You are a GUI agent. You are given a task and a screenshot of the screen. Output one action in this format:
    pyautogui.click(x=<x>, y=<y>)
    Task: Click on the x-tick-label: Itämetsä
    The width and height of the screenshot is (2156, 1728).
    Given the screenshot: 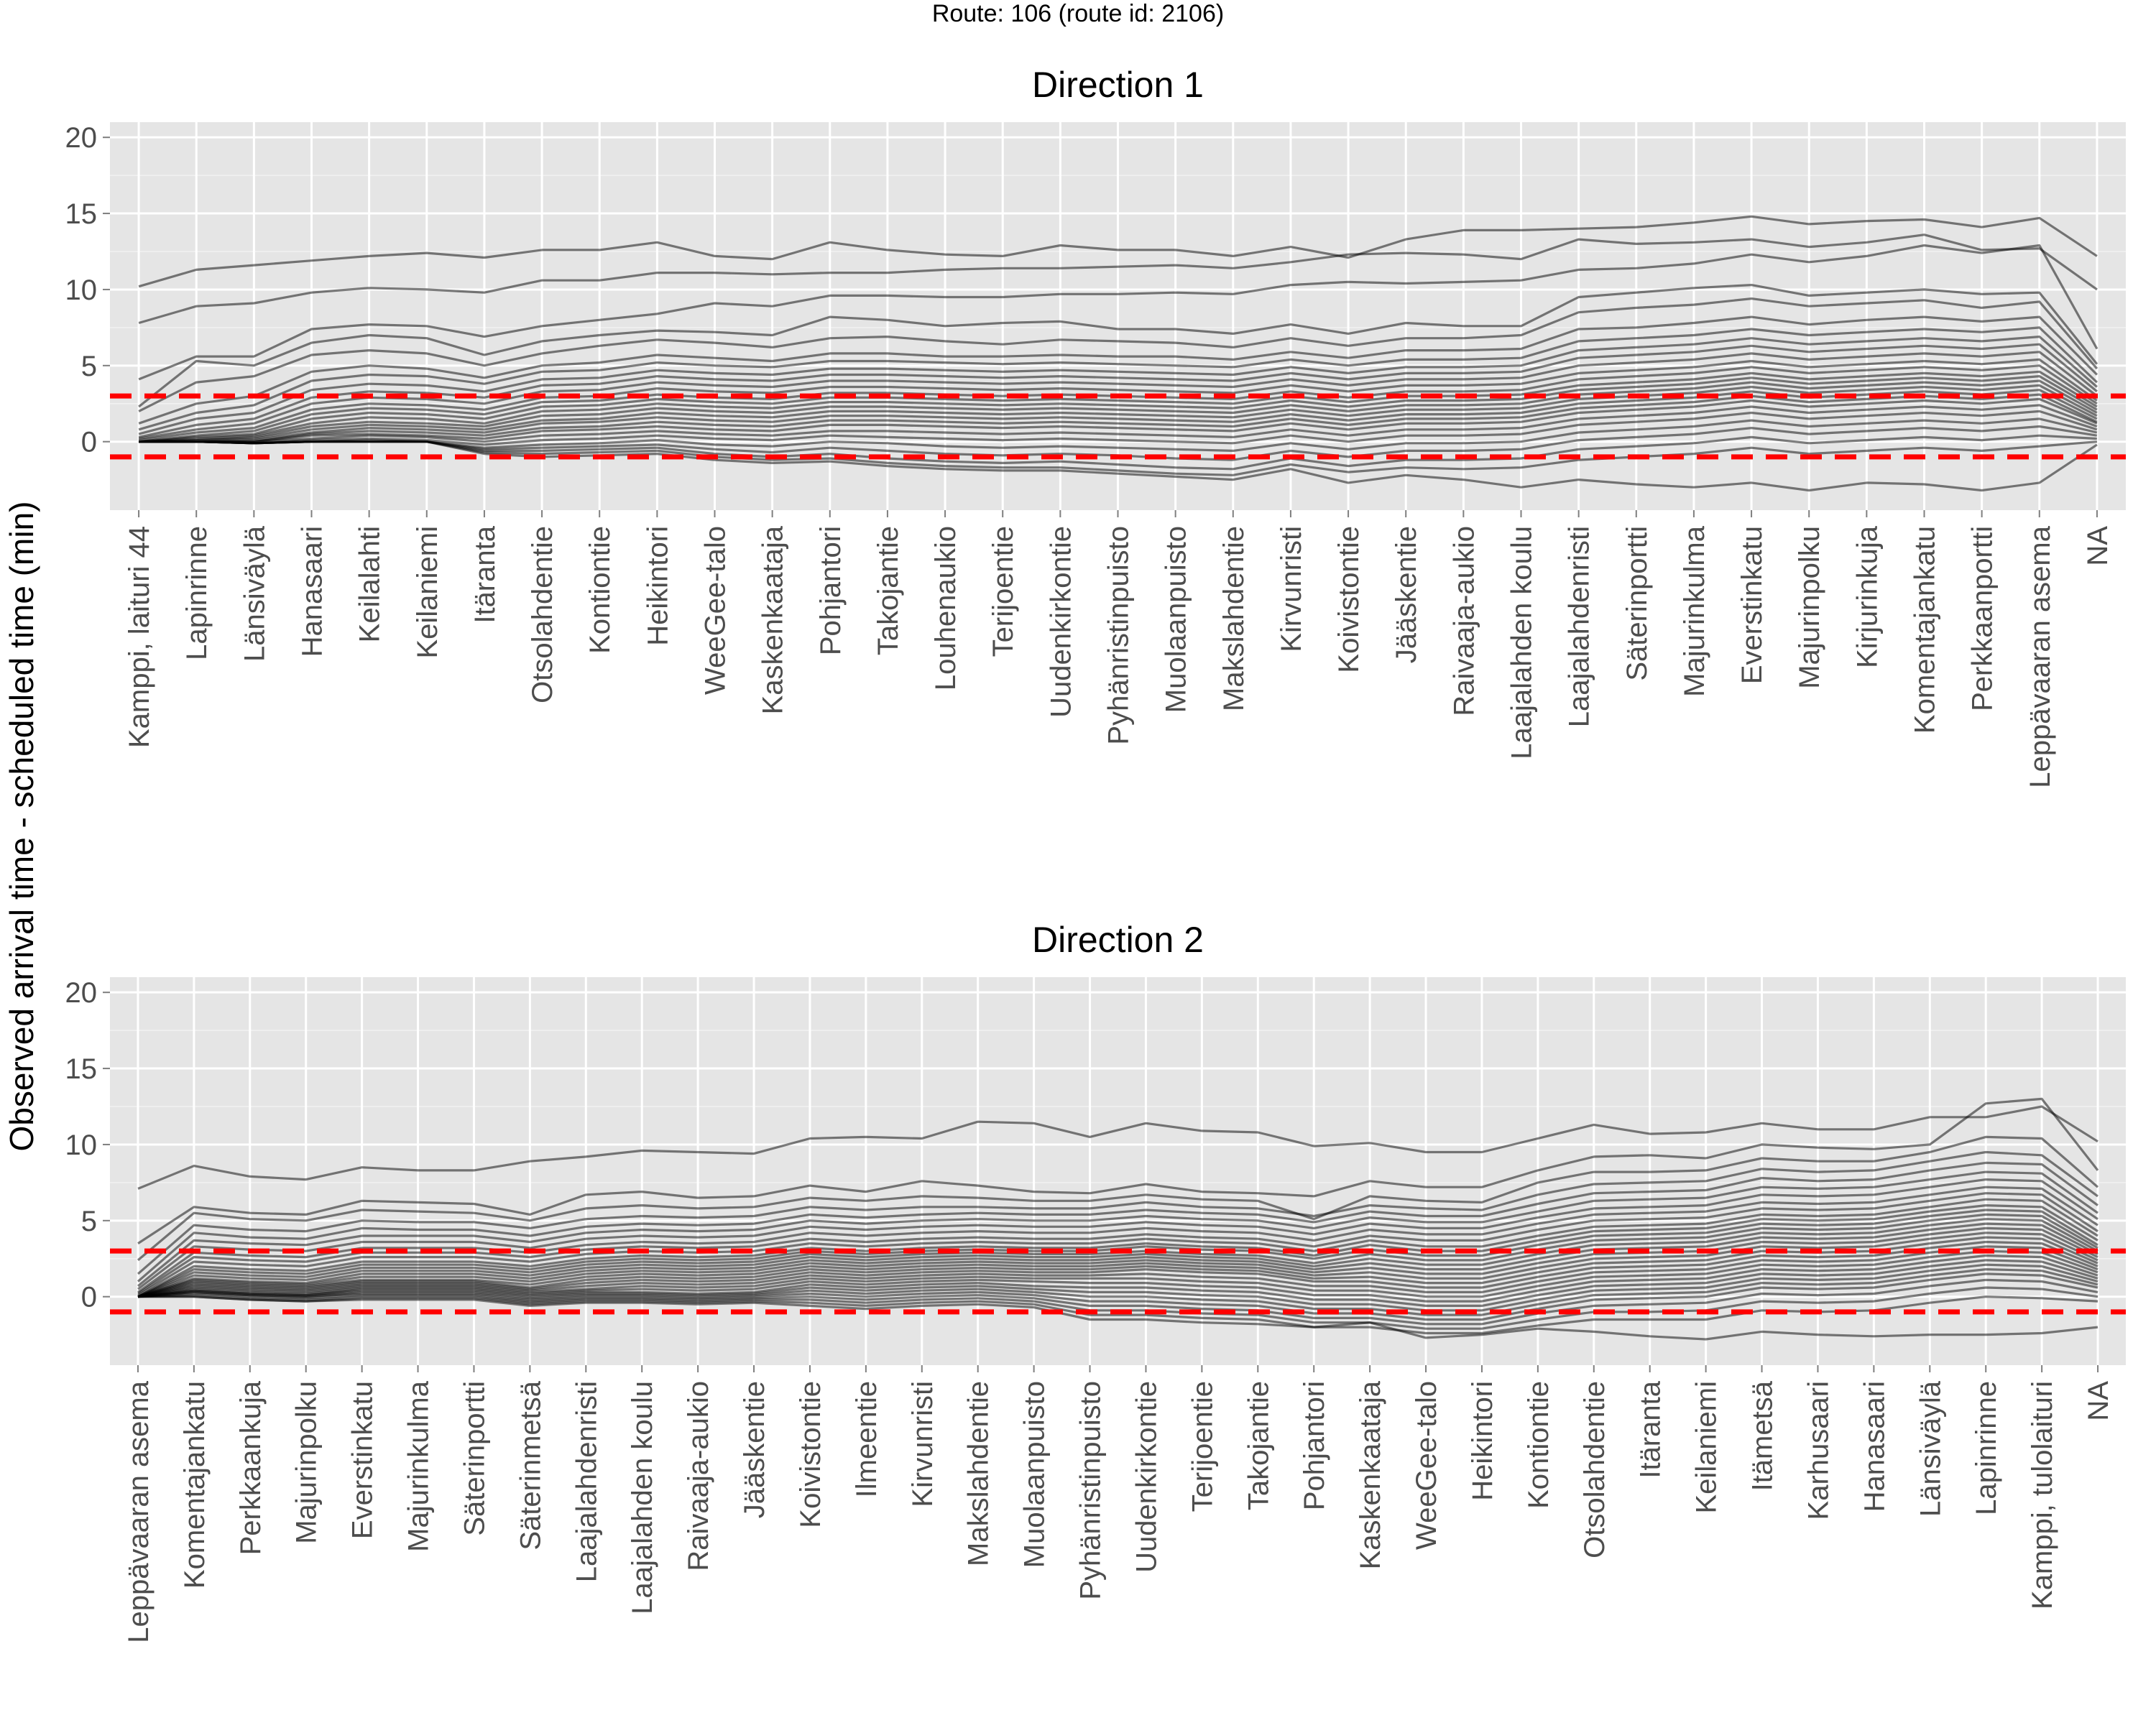 What is the action you would take?
    pyautogui.click(x=1763, y=1436)
    